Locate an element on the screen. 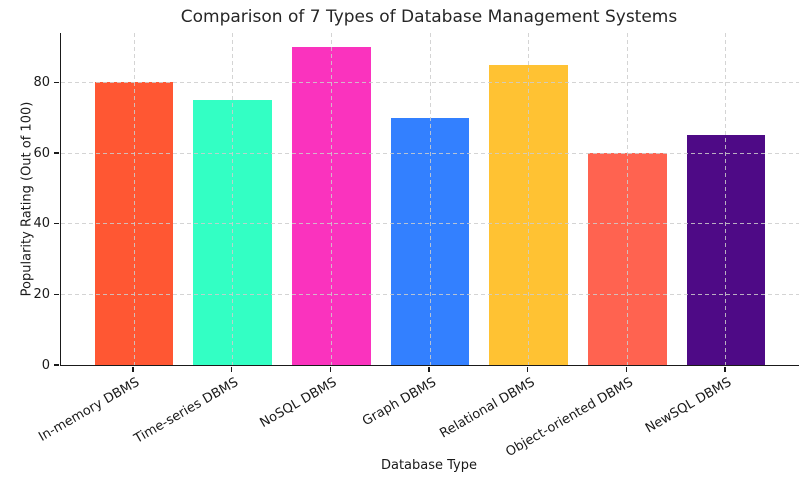 Image resolution: width=810 pixels, height=486 pixels. x-tick-mark-nosql-dbms is located at coordinates (330, 369).